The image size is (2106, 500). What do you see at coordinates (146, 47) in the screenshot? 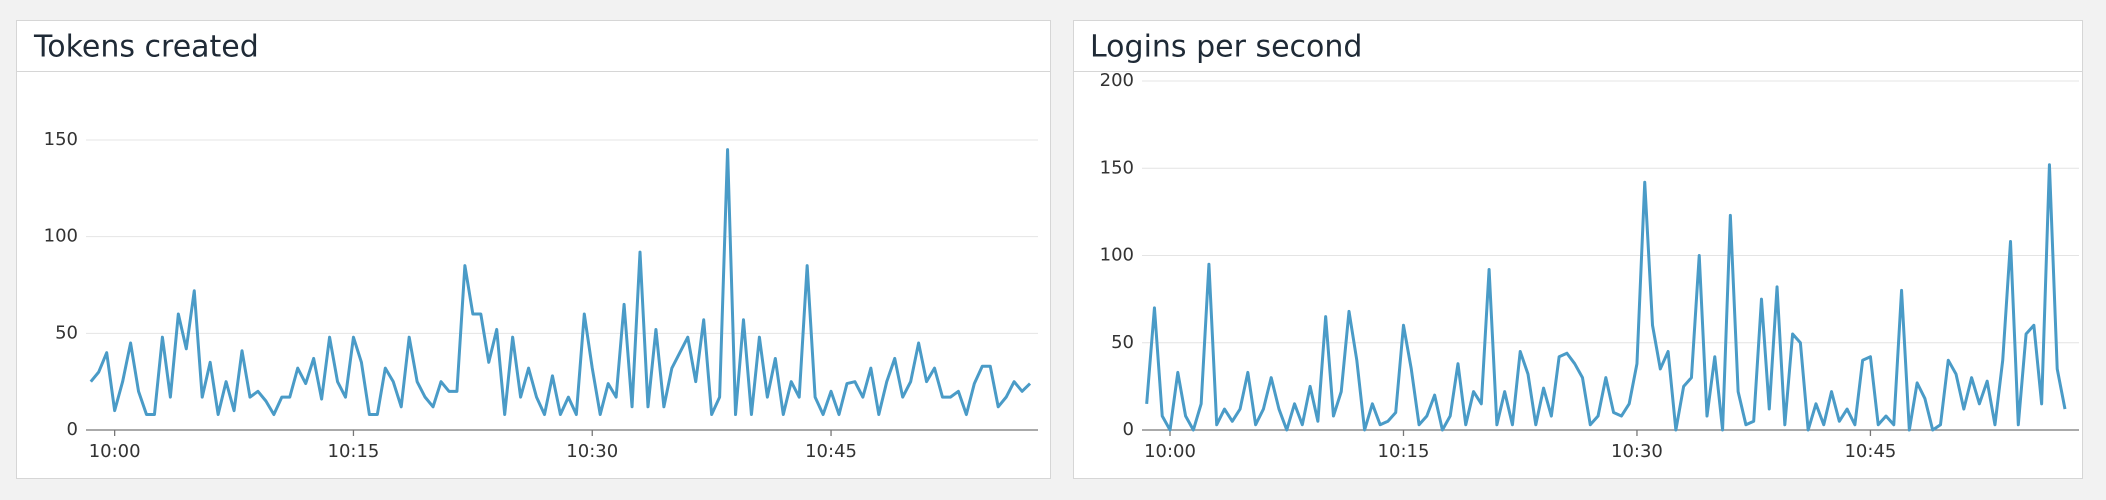
I see `panel-title: Tokens created` at bounding box center [146, 47].